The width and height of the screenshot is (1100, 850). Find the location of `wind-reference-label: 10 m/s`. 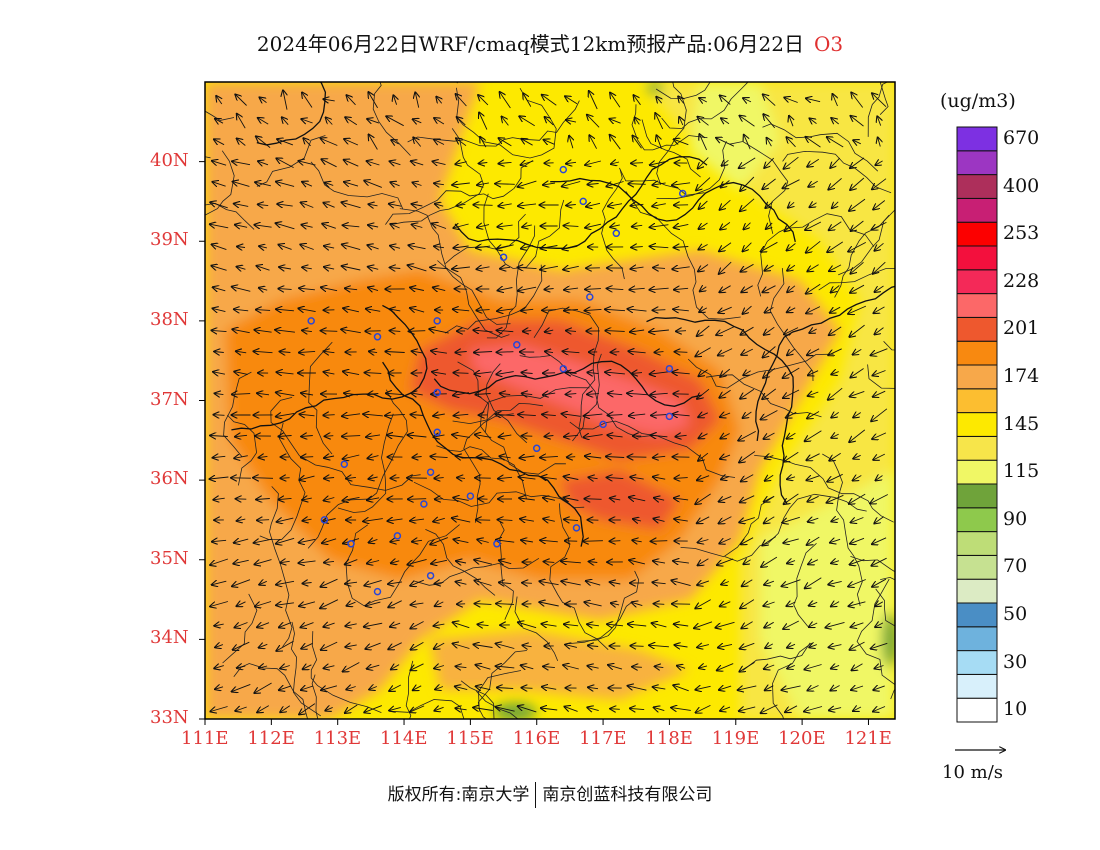

wind-reference-label: 10 m/s is located at coordinates (972, 772).